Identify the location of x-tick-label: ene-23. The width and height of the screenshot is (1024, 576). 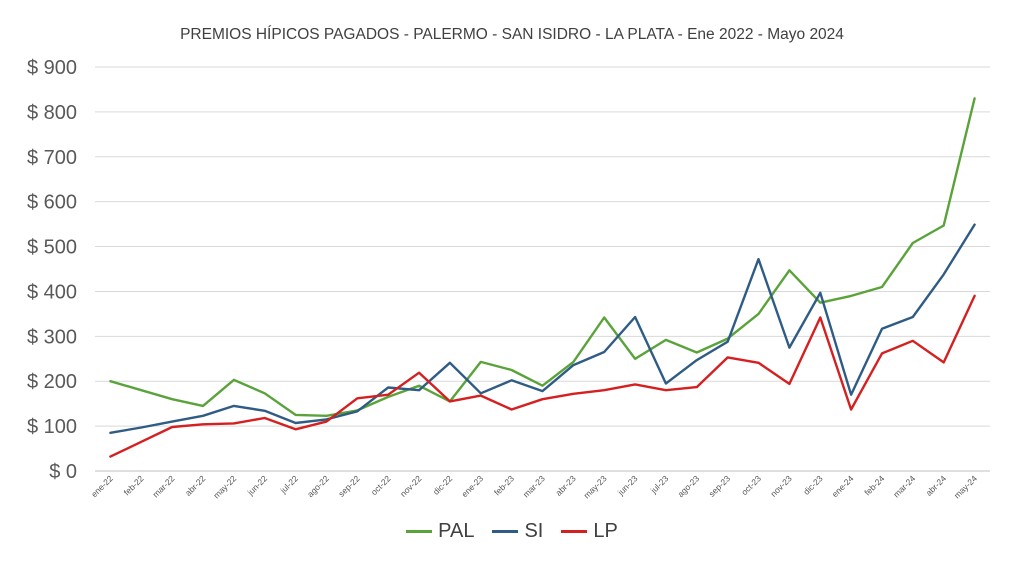
(472, 486).